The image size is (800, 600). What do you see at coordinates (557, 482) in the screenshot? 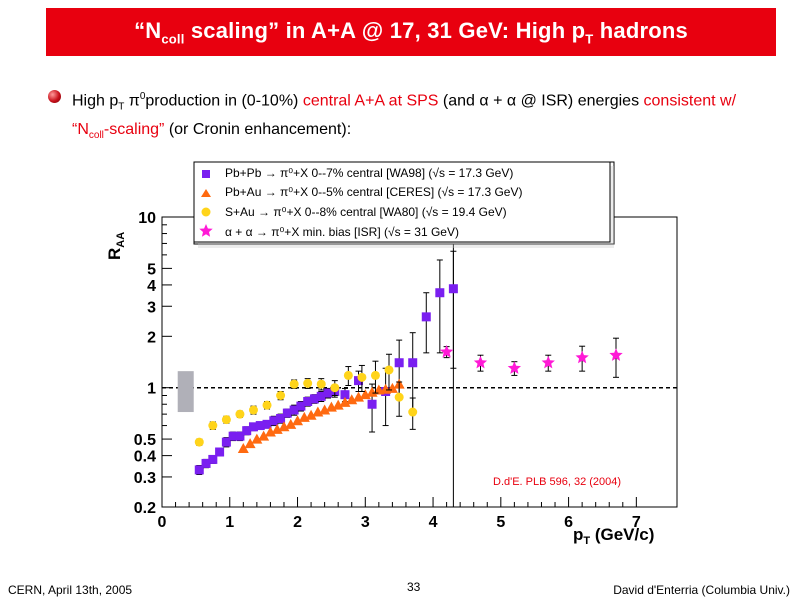
I see `reference-annotation: D.d'E. PLB 596, 32 (2004)` at bounding box center [557, 482].